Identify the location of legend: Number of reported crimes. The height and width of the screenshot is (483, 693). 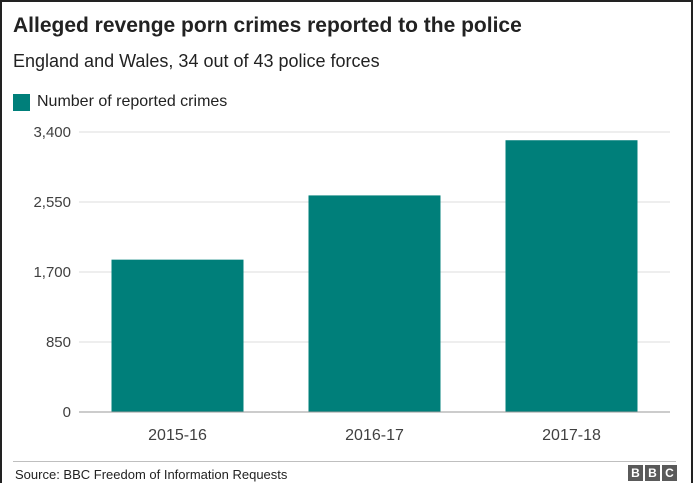
(120, 102).